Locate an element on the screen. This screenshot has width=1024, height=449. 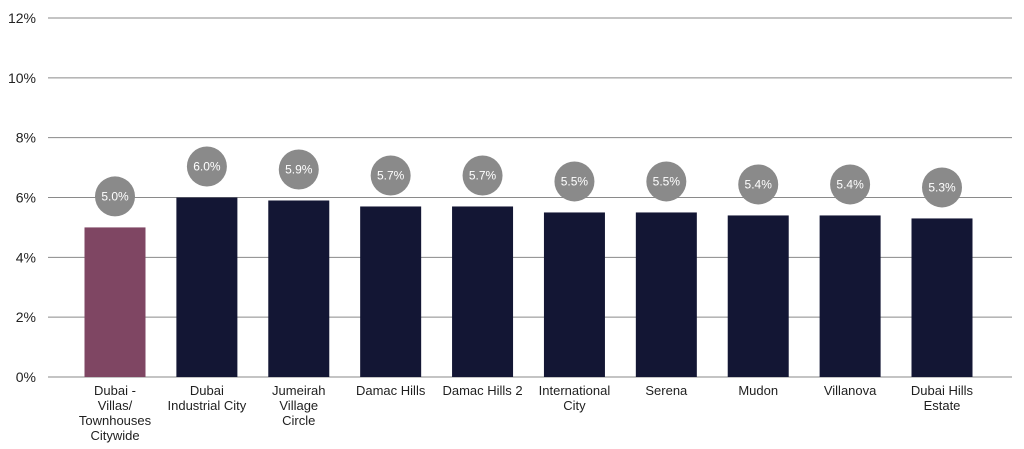
data-label: 5.3% is located at coordinates (942, 187).